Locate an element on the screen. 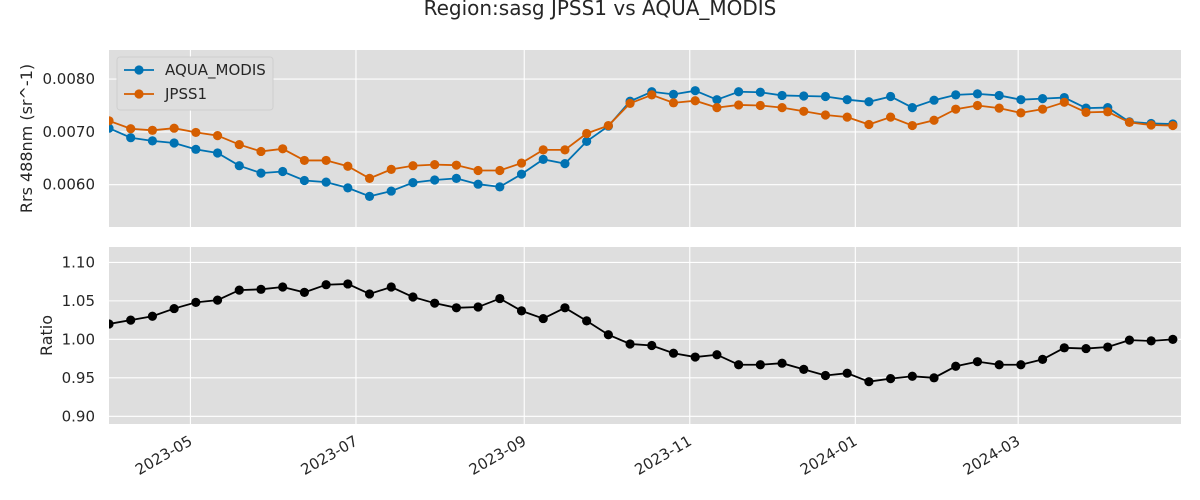 This screenshot has width=1200, height=500. legend-box is located at coordinates (195, 83).